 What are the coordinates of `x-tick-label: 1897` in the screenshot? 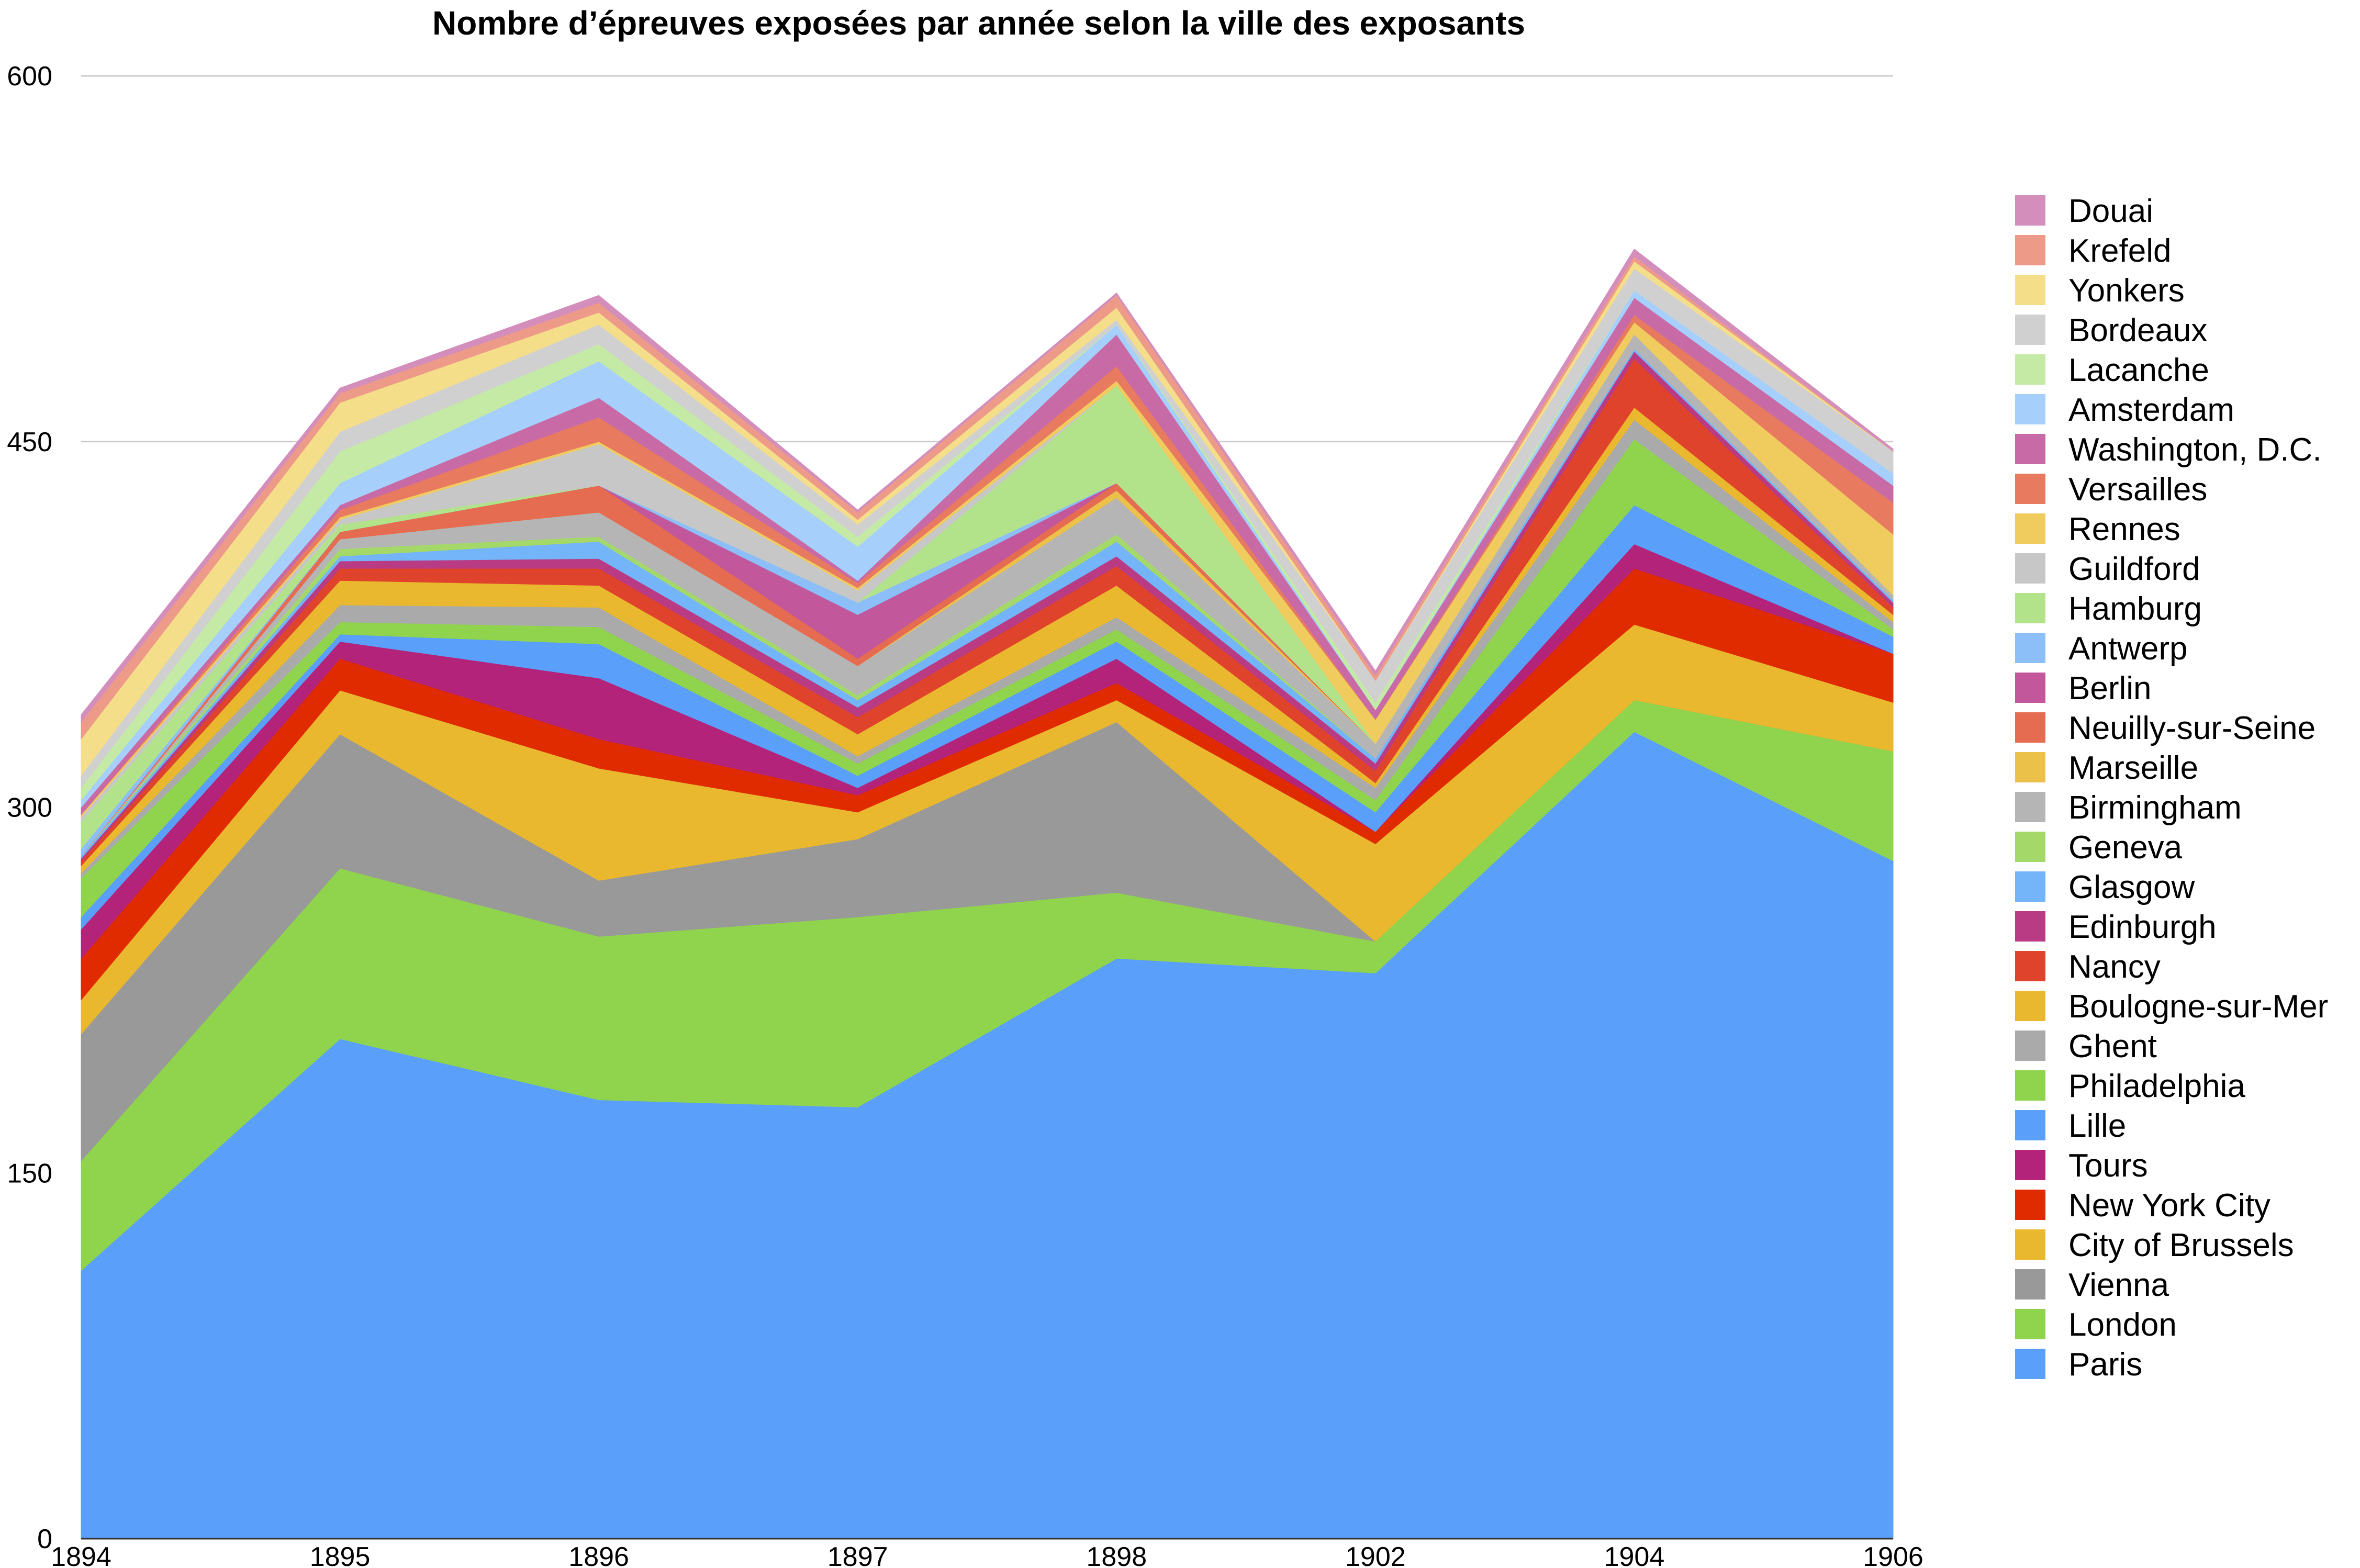 It's located at (857, 1555).